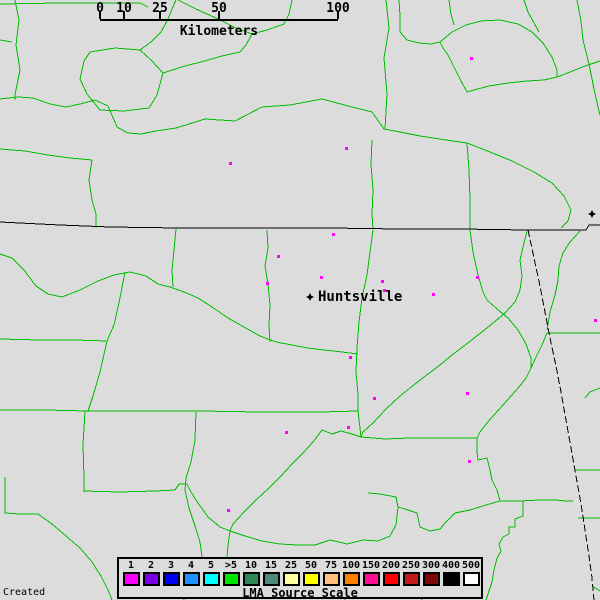 Image resolution: width=600 pixels, height=600 pixels. I want to click on legend-item-label: 25, so click(291, 565).